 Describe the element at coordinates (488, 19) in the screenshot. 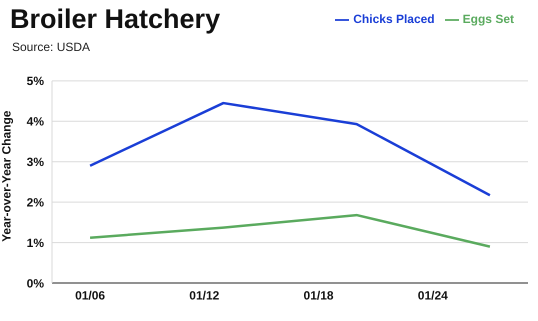

I see `legend-label: Eggs Set` at that location.